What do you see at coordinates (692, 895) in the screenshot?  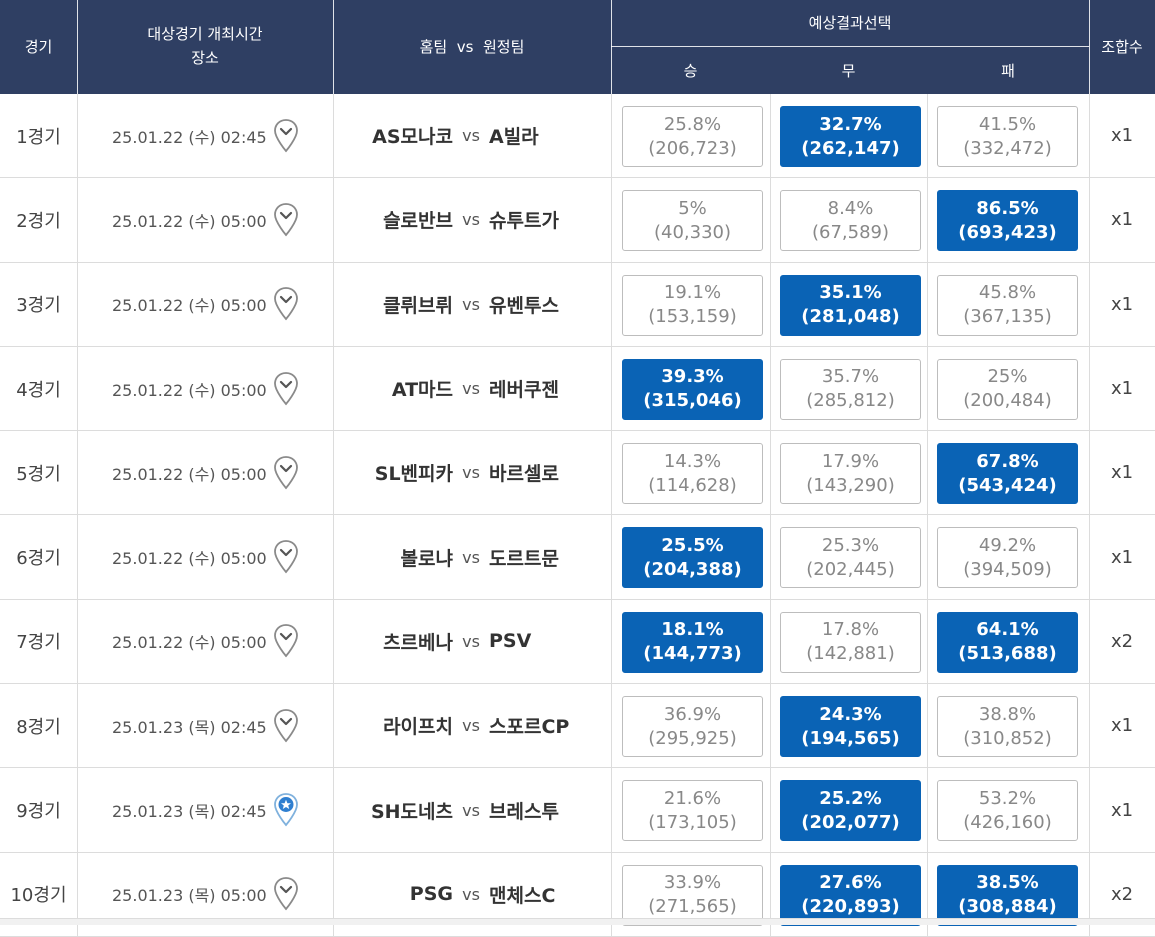 I see `win-button: 33.9% (271,565)` at bounding box center [692, 895].